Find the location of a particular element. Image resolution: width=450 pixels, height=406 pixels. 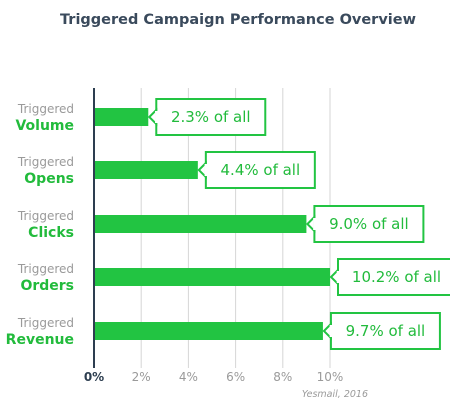

data-label: 10.2% of all is located at coordinates (396, 277).